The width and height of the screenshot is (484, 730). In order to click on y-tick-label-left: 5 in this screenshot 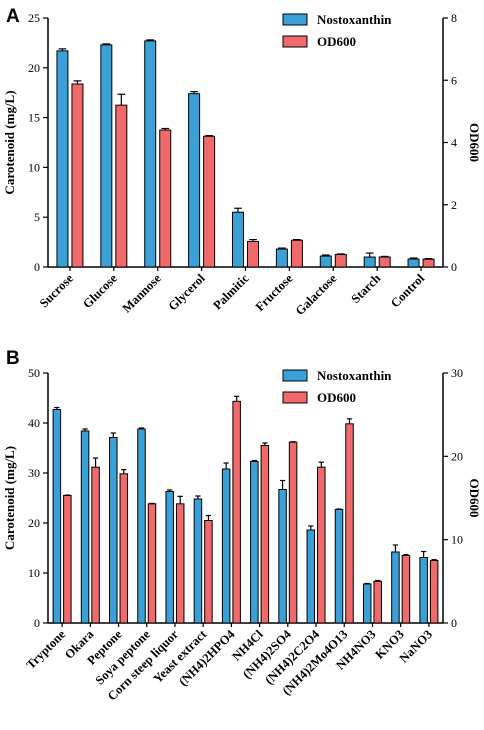, I will do `click(37, 217)`.